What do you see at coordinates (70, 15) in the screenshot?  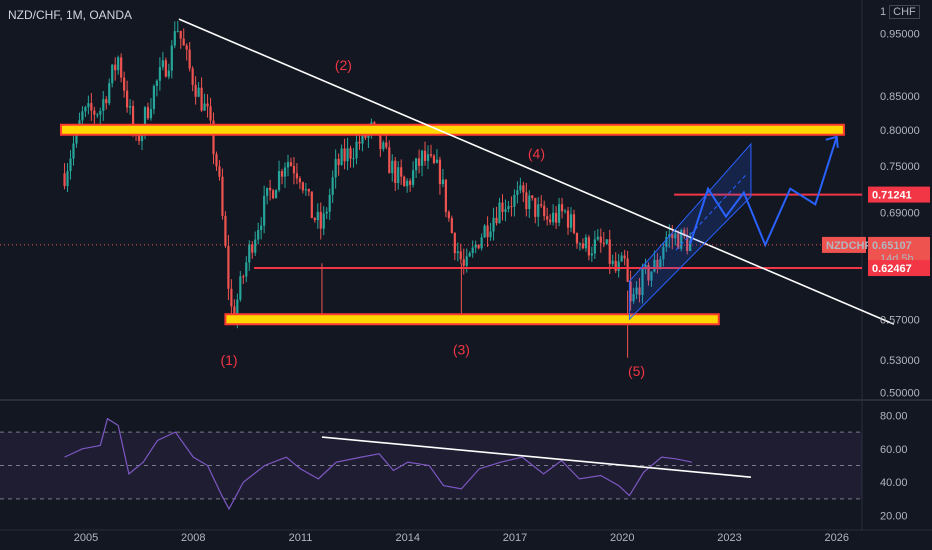 I see `symbol-title: NZD/CHF, 1M, OANDA` at bounding box center [70, 15].